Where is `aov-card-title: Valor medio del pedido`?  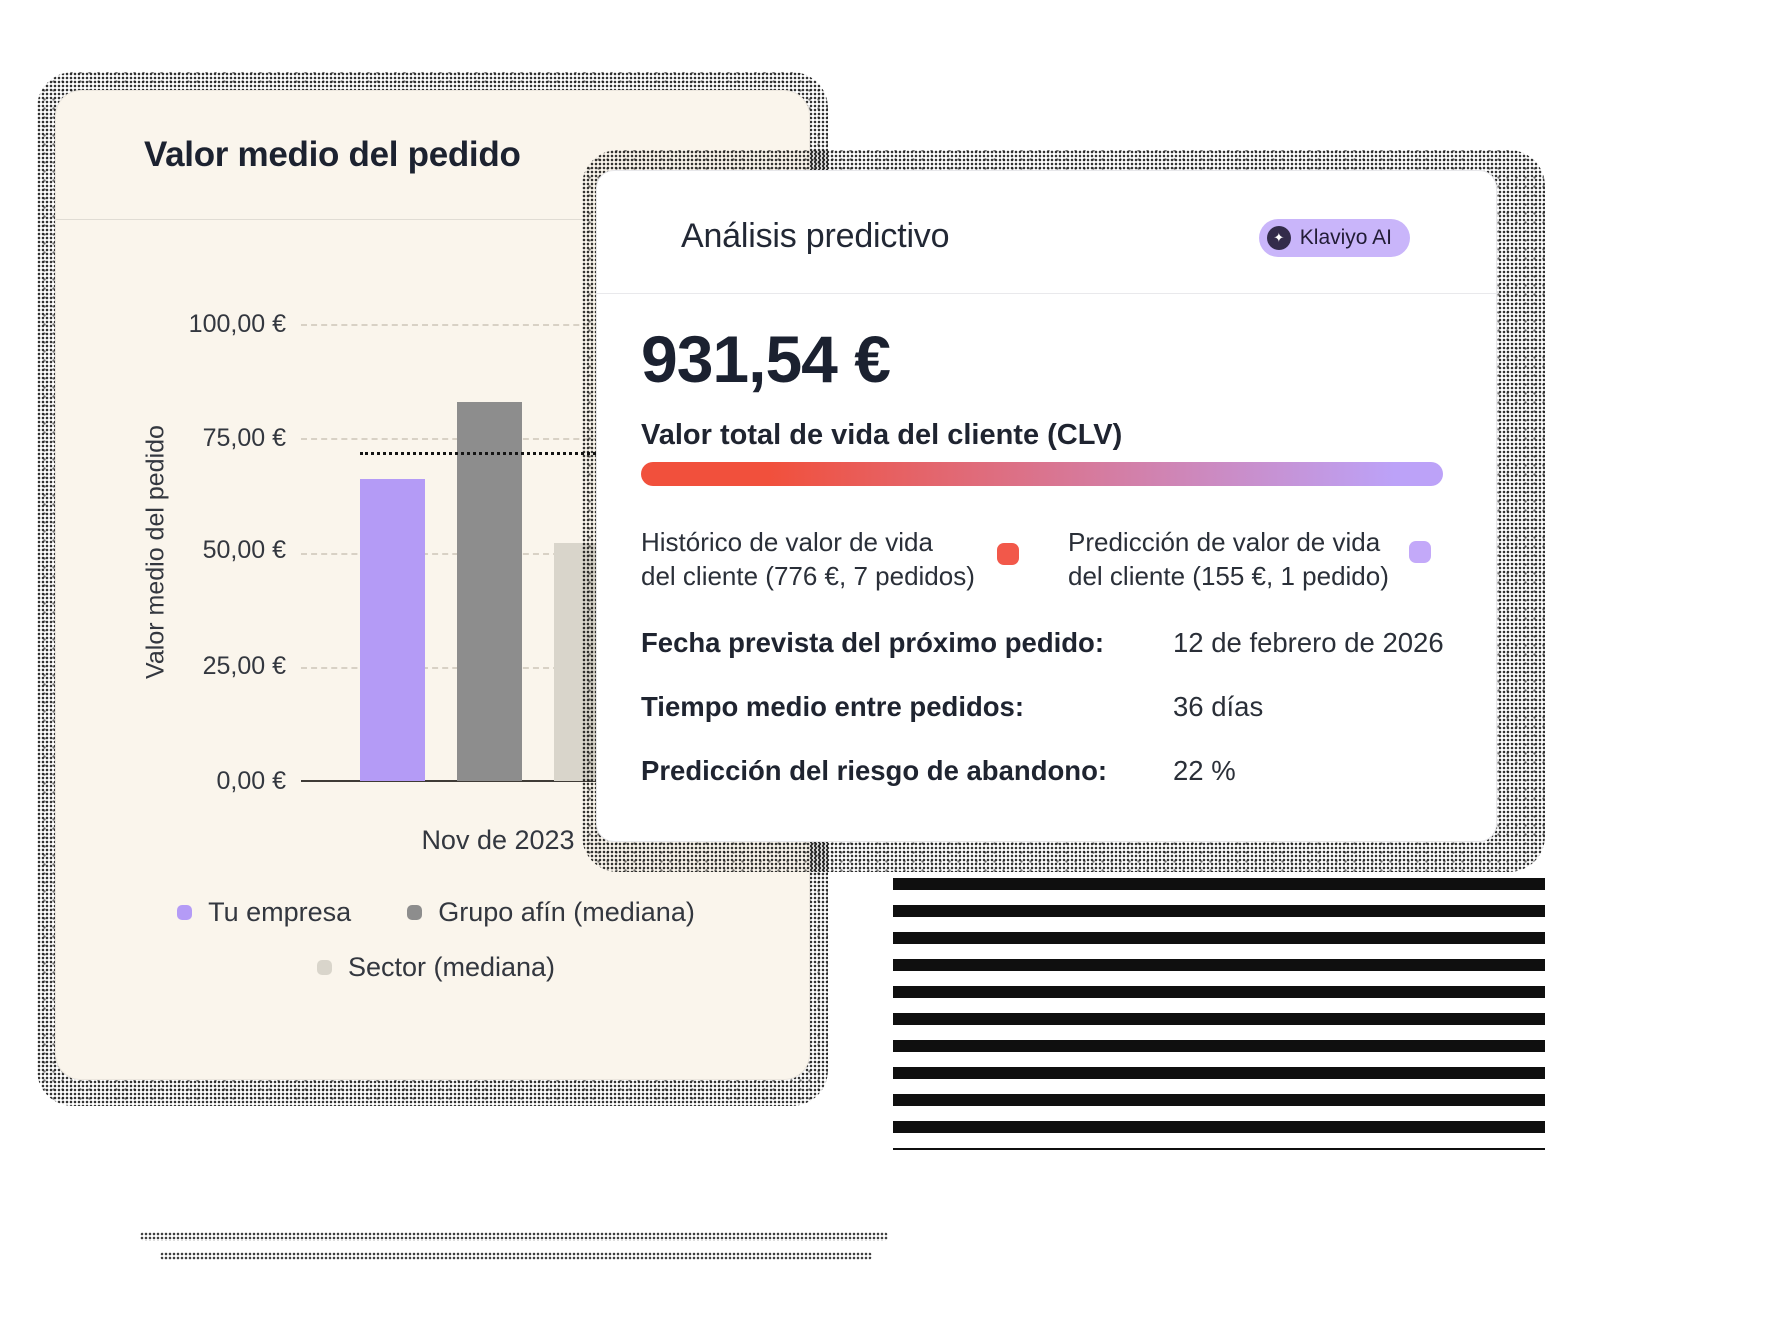
aov-card-title: Valor medio del pedido is located at coordinates (332, 154).